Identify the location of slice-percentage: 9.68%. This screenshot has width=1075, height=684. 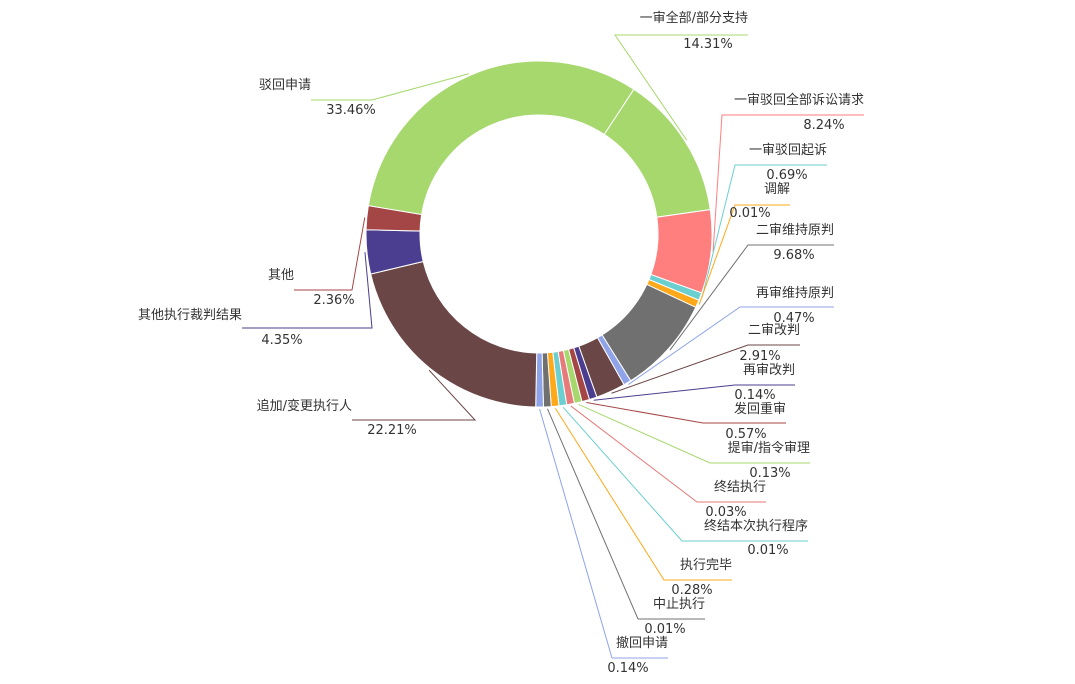
(793, 255).